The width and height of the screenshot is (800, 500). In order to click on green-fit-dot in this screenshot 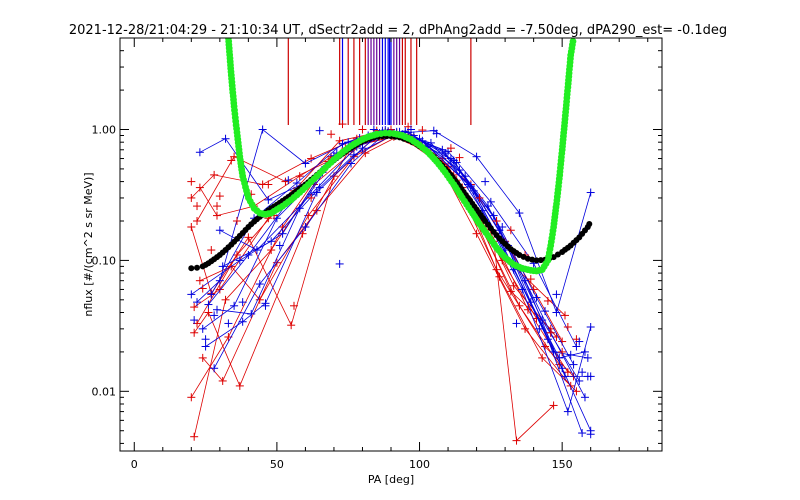, I will do `click(573, 41)`.